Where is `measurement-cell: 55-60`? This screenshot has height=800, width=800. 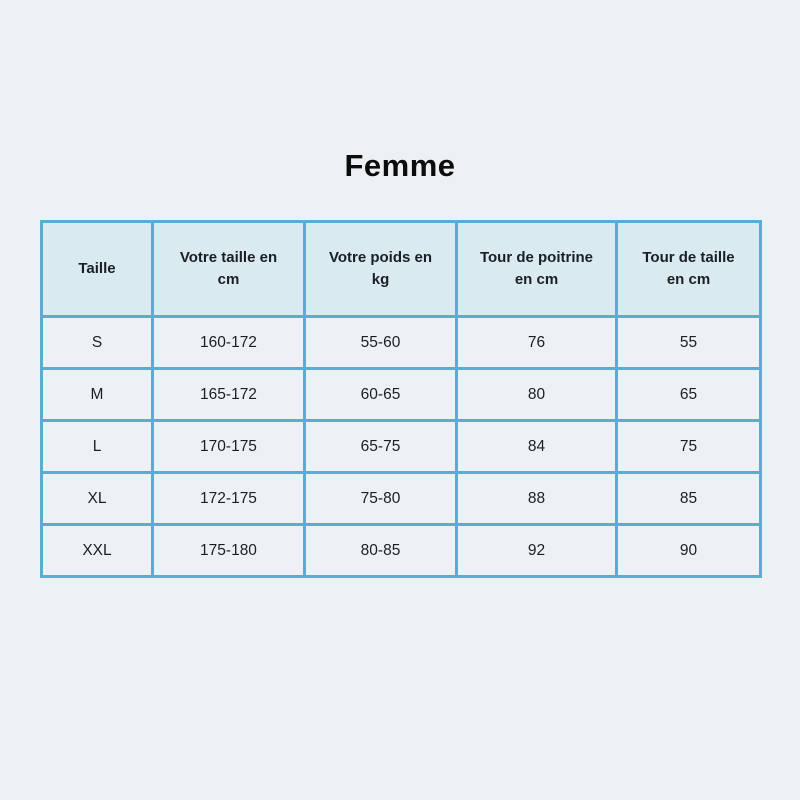
measurement-cell: 55-60 is located at coordinates (380, 342).